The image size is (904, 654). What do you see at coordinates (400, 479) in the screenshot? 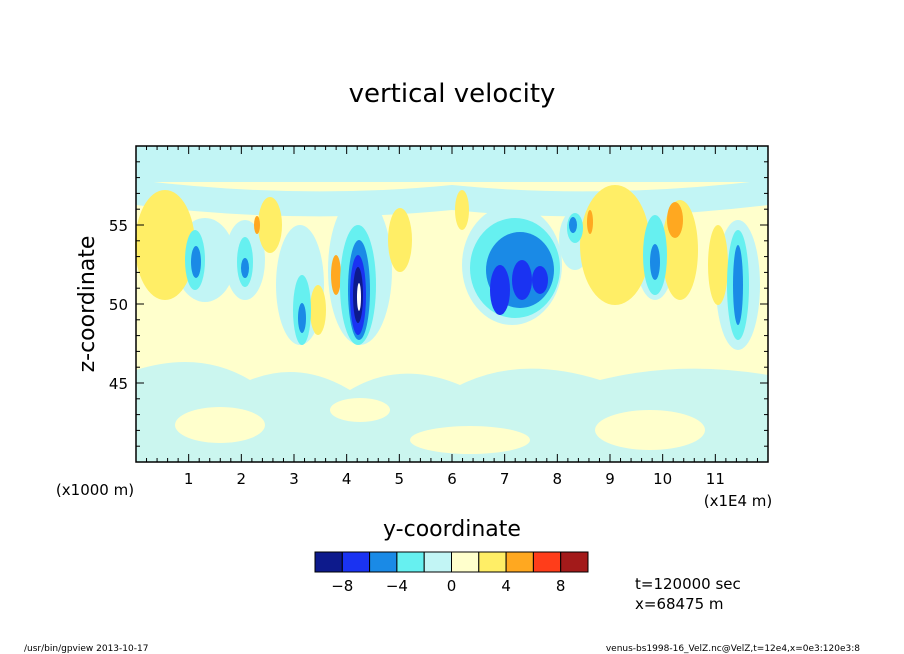
I see `x-tick-label: 5` at bounding box center [400, 479].